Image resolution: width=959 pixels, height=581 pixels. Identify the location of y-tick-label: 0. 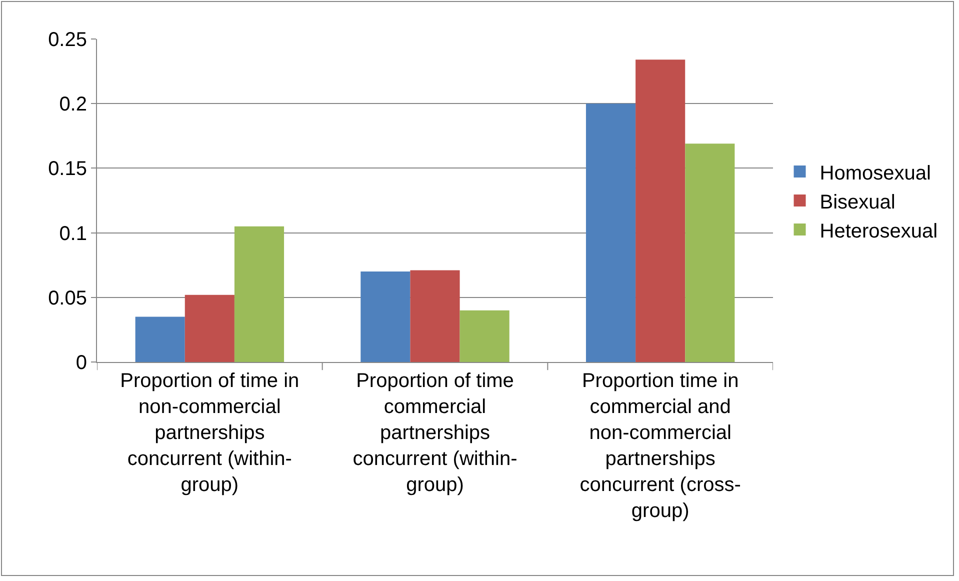
(81, 363).